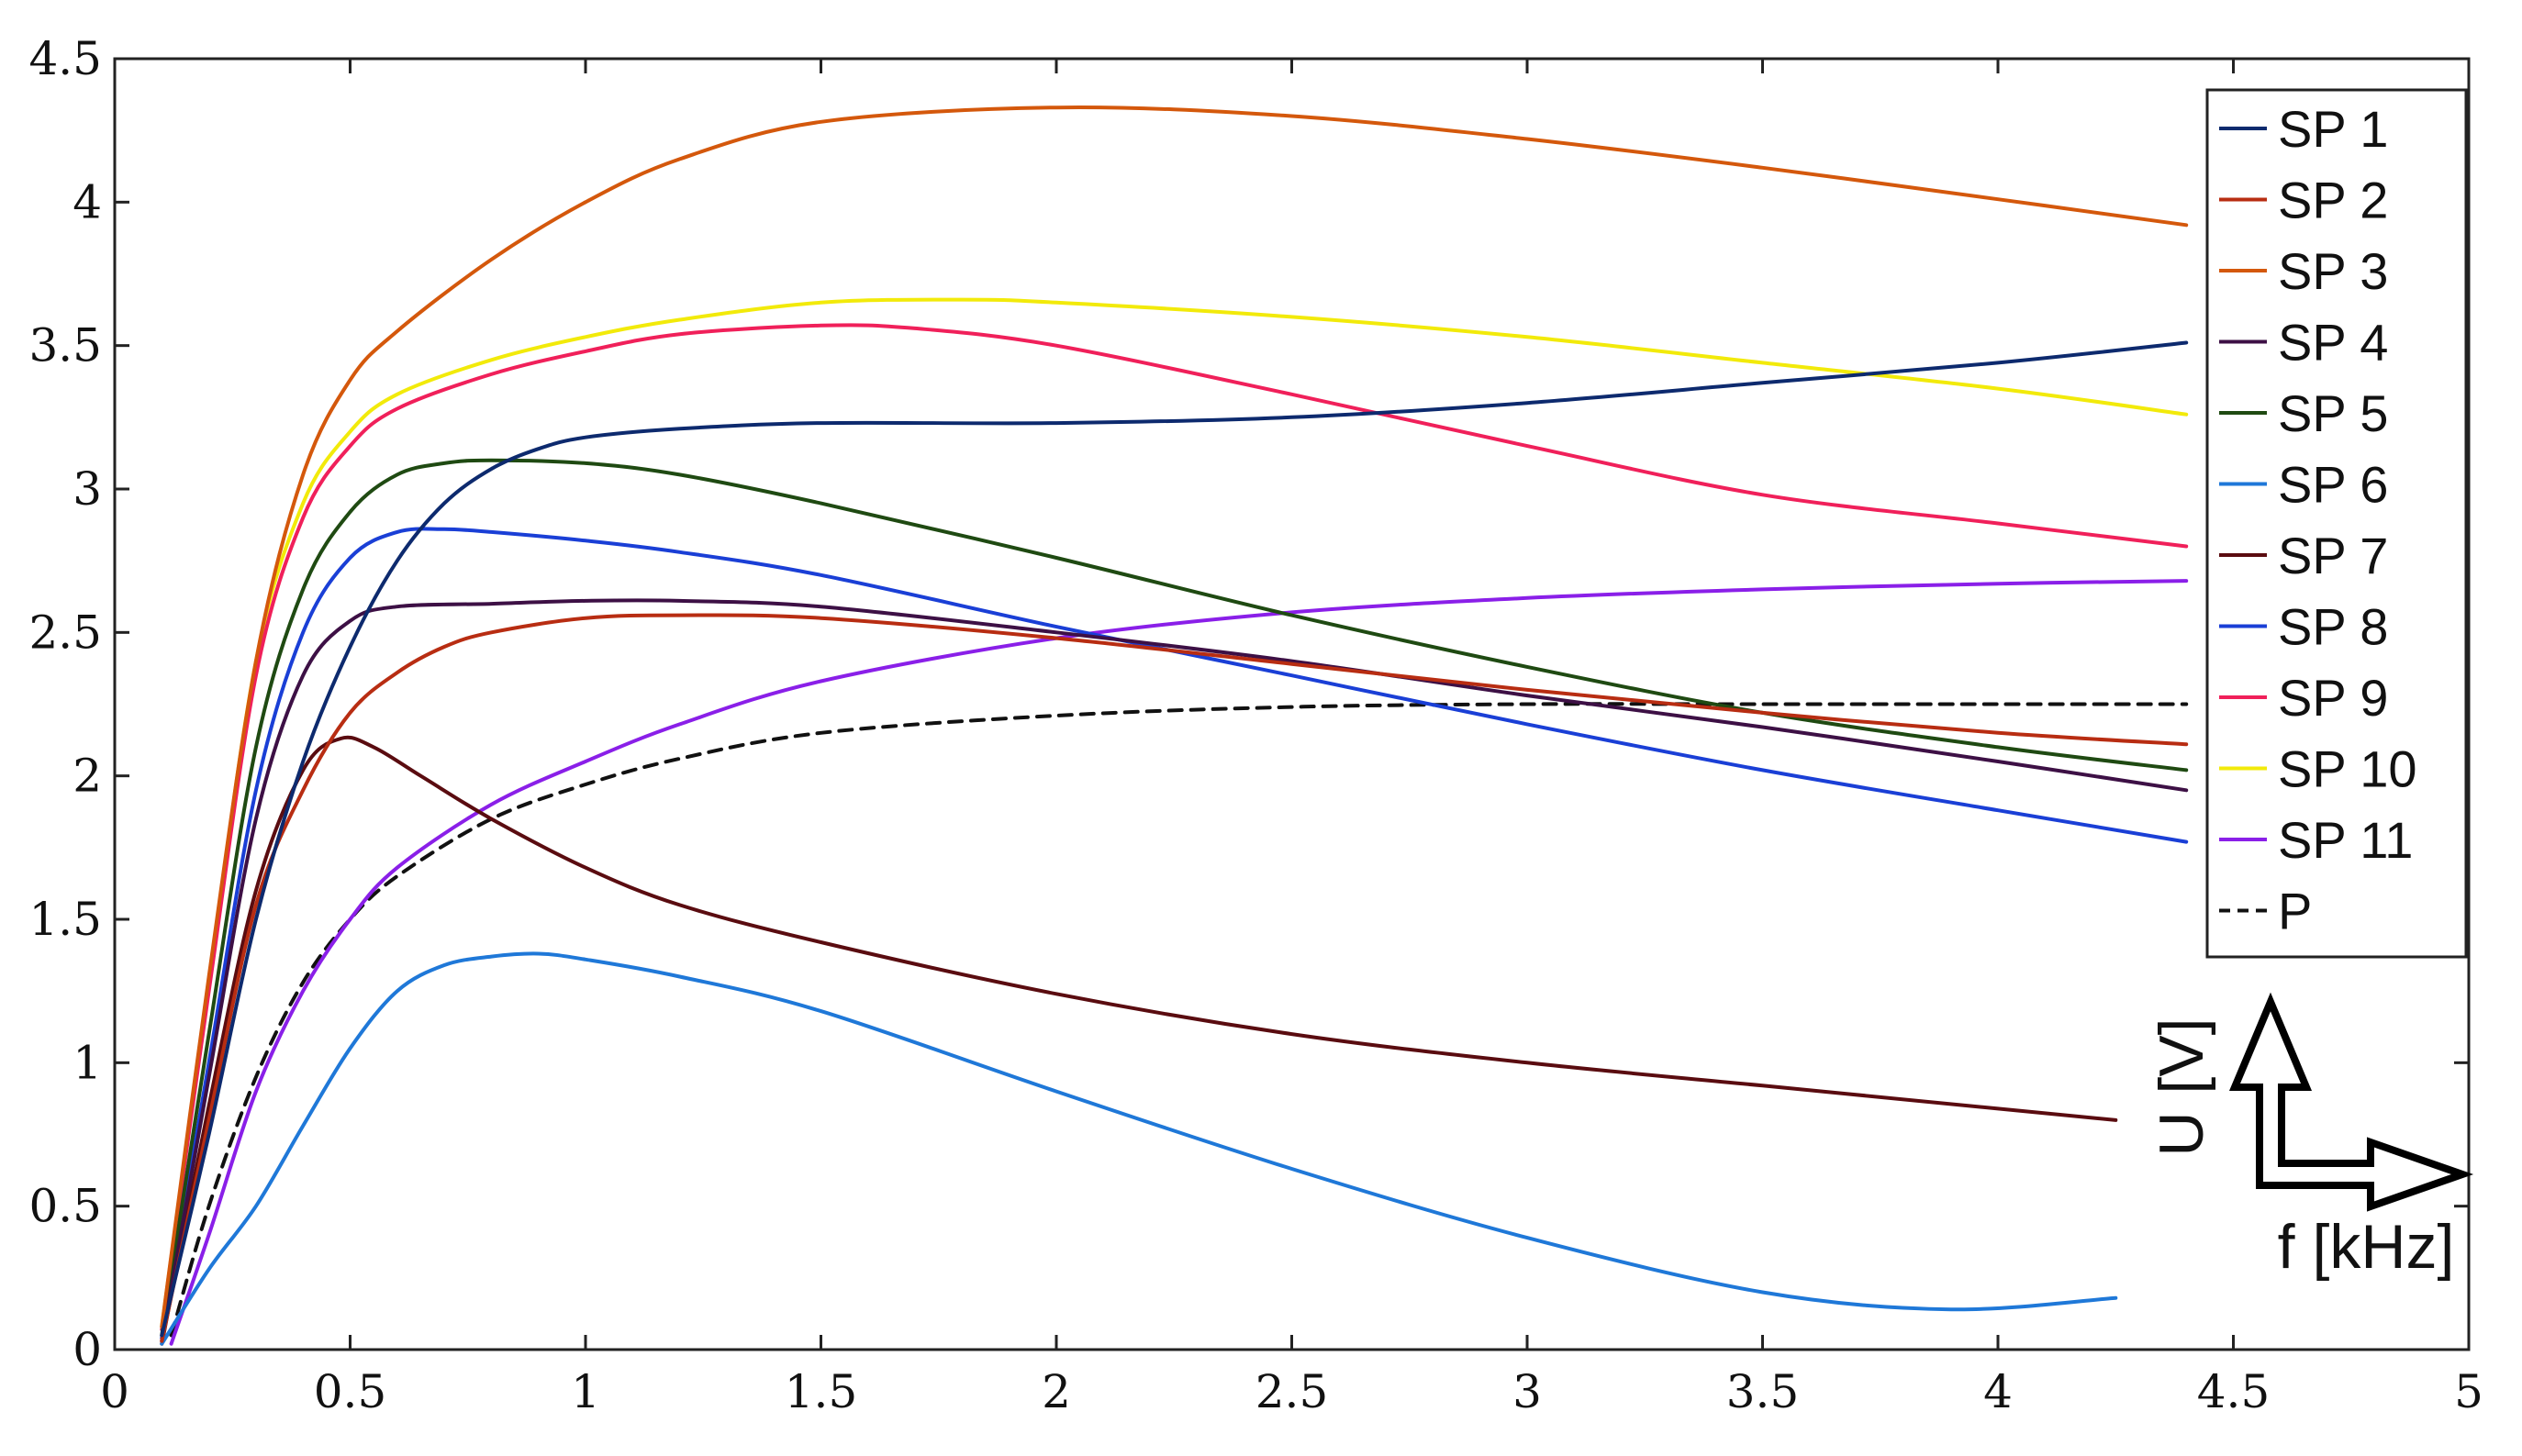 This screenshot has width=2522, height=1456. I want to click on up-arrow-icon, so click(2351, 1102).